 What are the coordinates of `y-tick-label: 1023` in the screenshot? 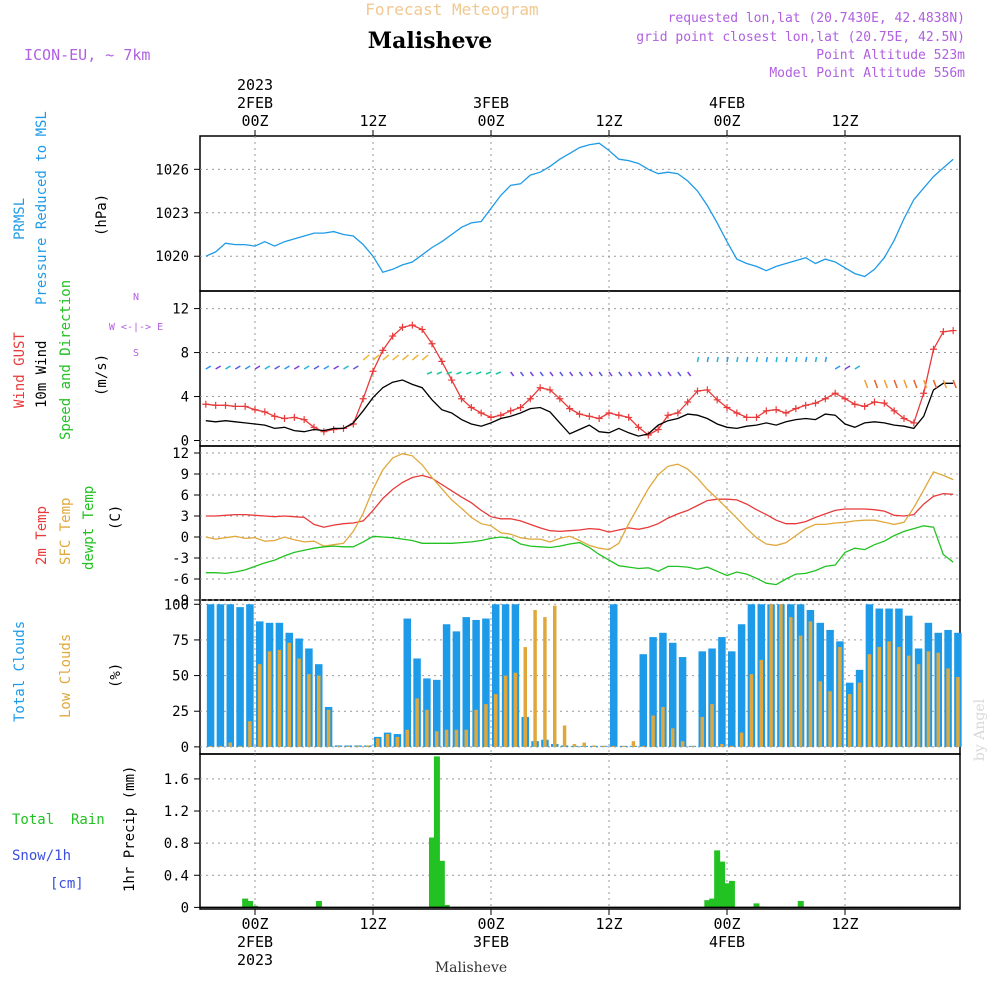 It's located at (172, 214).